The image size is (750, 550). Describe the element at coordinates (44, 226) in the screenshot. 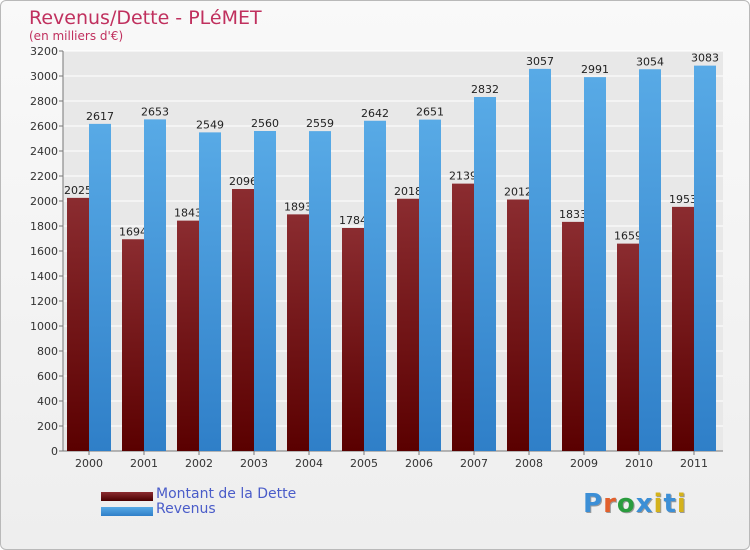

I see `y-tick-label: 1800` at that location.